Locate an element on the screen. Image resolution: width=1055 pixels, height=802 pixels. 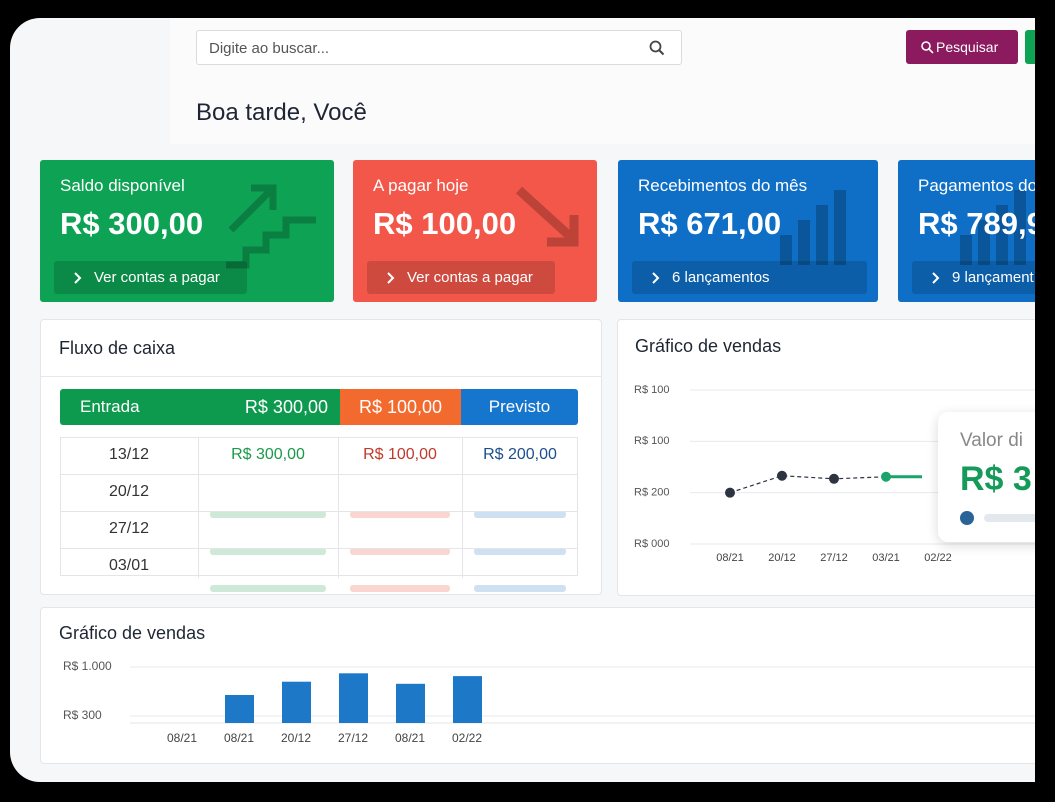
tooltip-label: Valor di is located at coordinates (992, 440).